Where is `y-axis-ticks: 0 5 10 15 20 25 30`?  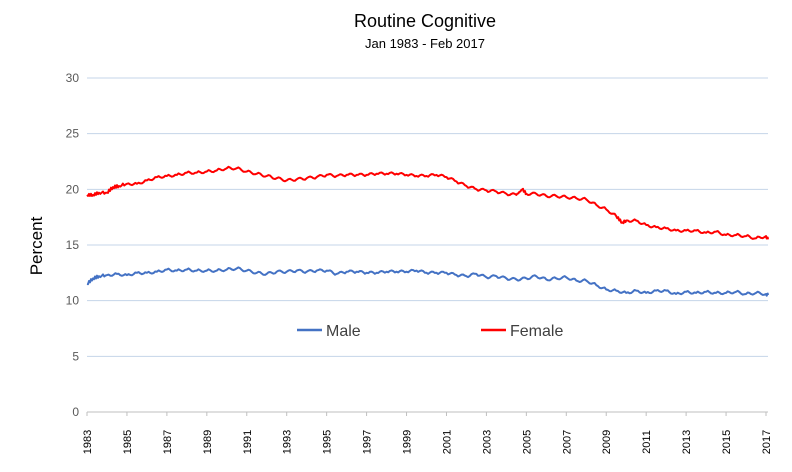 y-axis-ticks: 0 5 10 15 20 25 30 is located at coordinates (73, 245).